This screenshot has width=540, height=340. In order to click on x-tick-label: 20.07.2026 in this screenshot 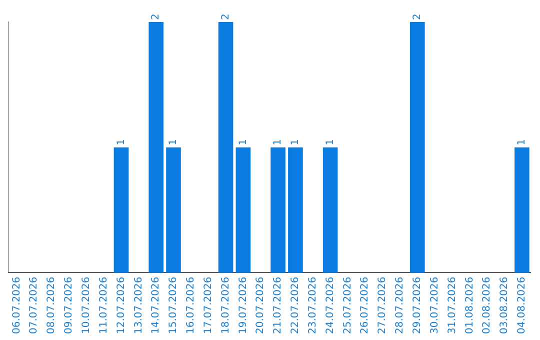, I will do `click(260, 305)`.